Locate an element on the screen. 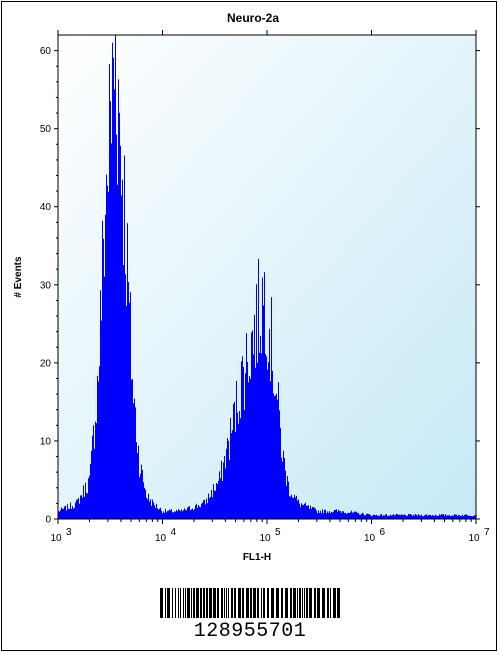  x-tick-exponent: 7 is located at coordinates (487, 532).